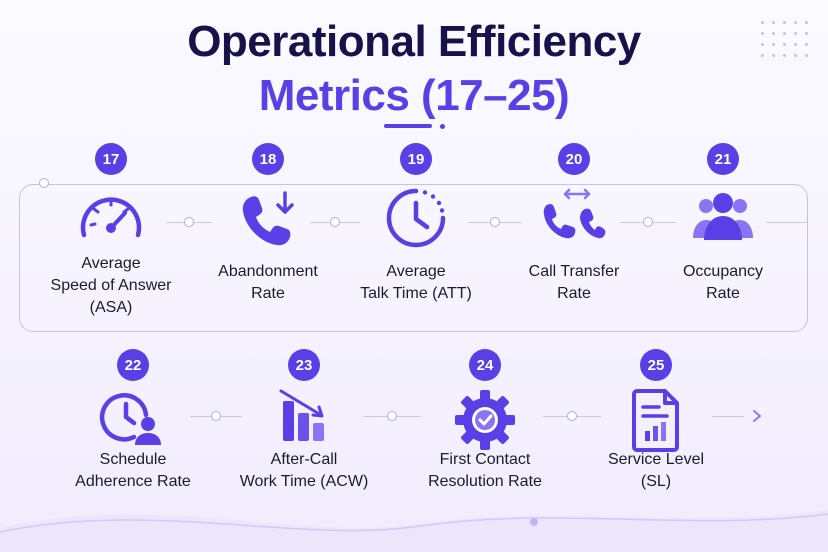 This screenshot has width=828, height=552. Describe the element at coordinates (485, 420) in the screenshot. I see `gear-check-icon` at that location.